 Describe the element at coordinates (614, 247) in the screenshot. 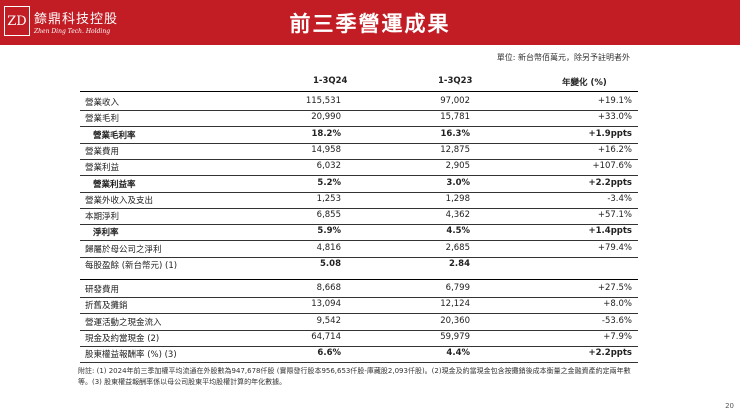

I see `value-yoy: +79.4%` at that location.